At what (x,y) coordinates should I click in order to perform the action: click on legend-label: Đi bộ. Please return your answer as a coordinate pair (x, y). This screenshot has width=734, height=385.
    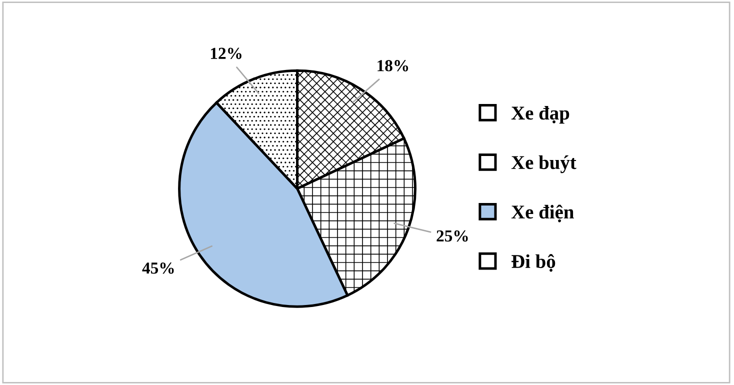
    Looking at the image, I should click on (534, 263).